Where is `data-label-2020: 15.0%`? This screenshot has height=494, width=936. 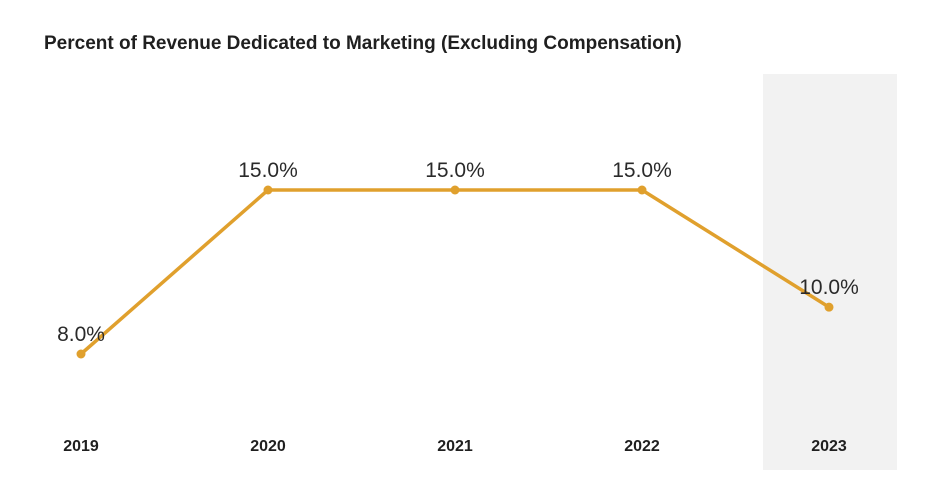
data-label-2020: 15.0% is located at coordinates (268, 170).